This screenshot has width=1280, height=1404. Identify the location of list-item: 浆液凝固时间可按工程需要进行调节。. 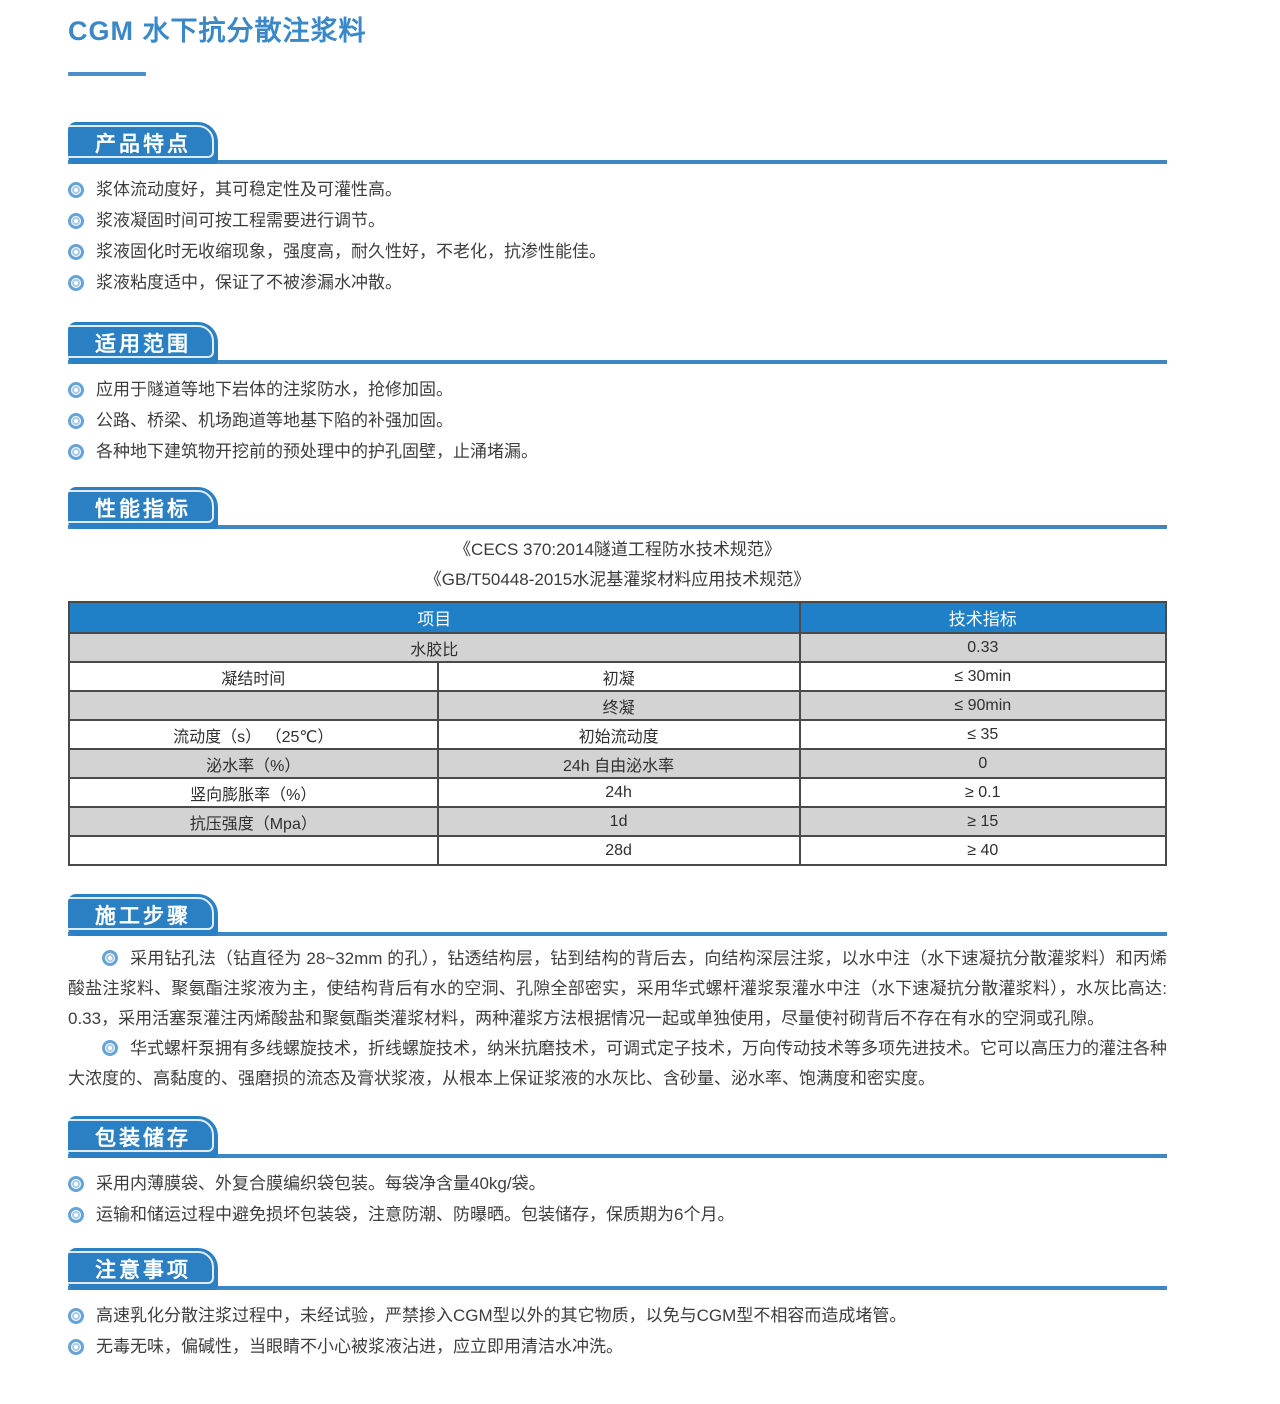
(617, 220).